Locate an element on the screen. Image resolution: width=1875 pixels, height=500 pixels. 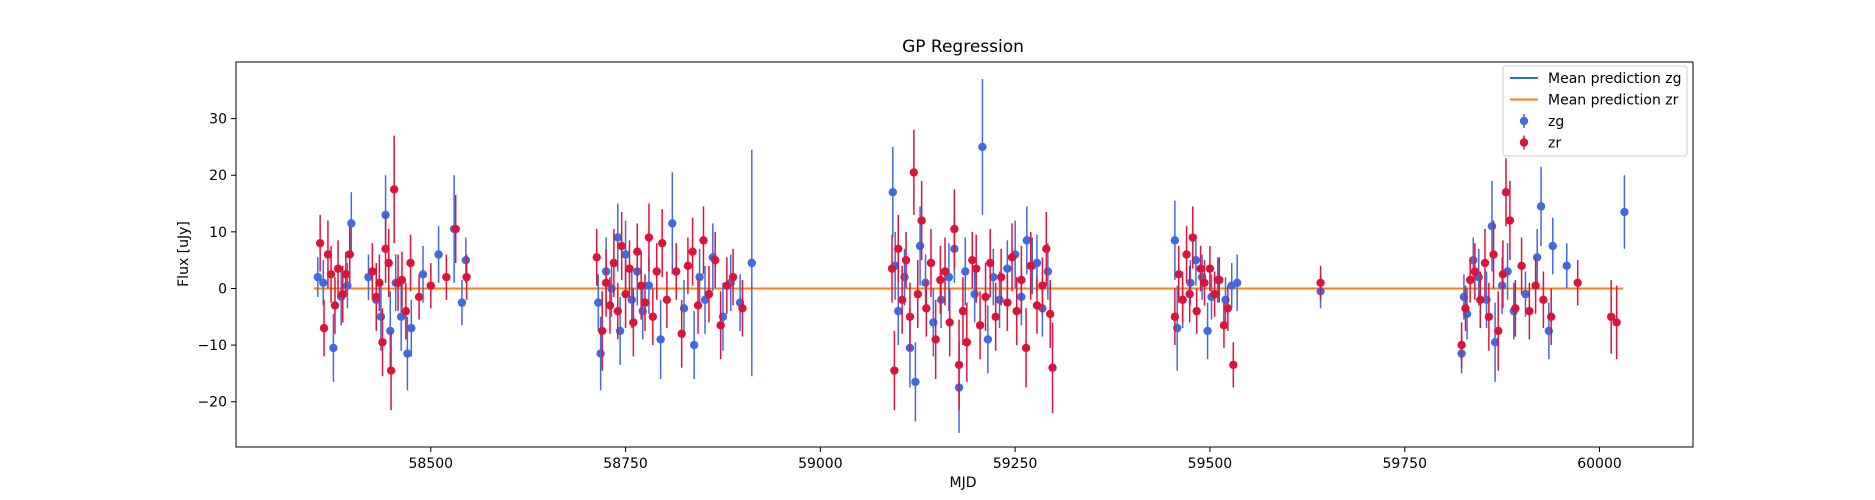
x-tick-label-58500: 58500 is located at coordinates (431, 464).